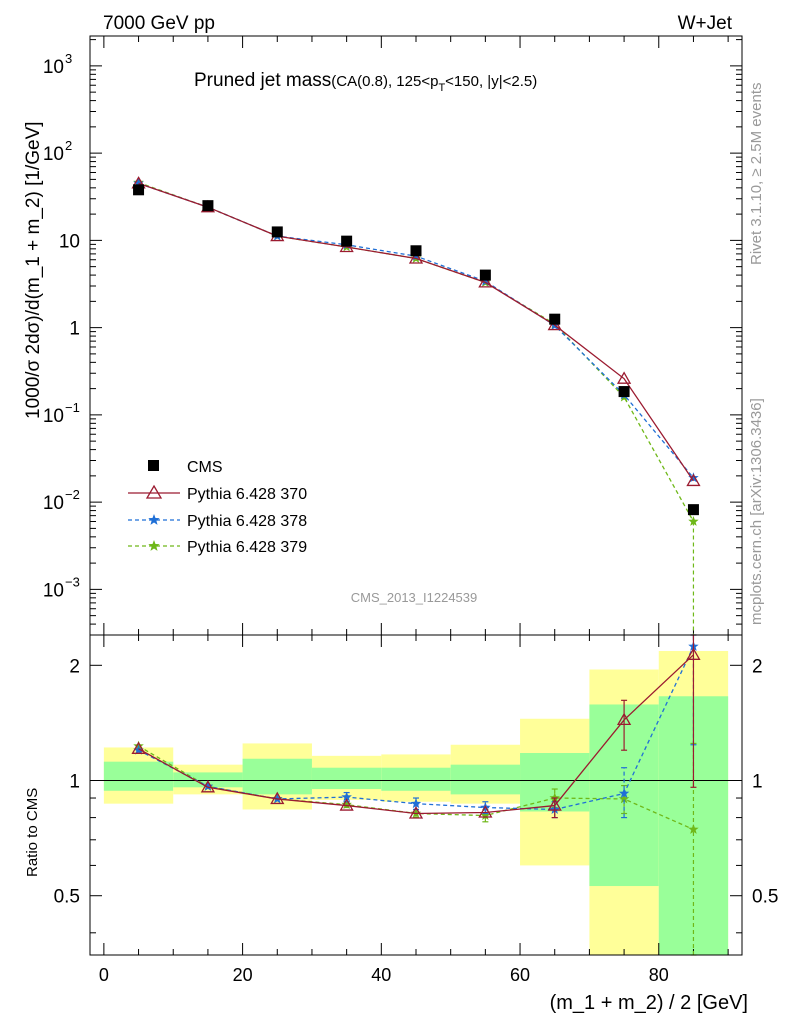 The height and width of the screenshot is (1024, 786). Describe the element at coordinates (68, 58) in the screenshot. I see `y-tick-exponent: 3` at that location.